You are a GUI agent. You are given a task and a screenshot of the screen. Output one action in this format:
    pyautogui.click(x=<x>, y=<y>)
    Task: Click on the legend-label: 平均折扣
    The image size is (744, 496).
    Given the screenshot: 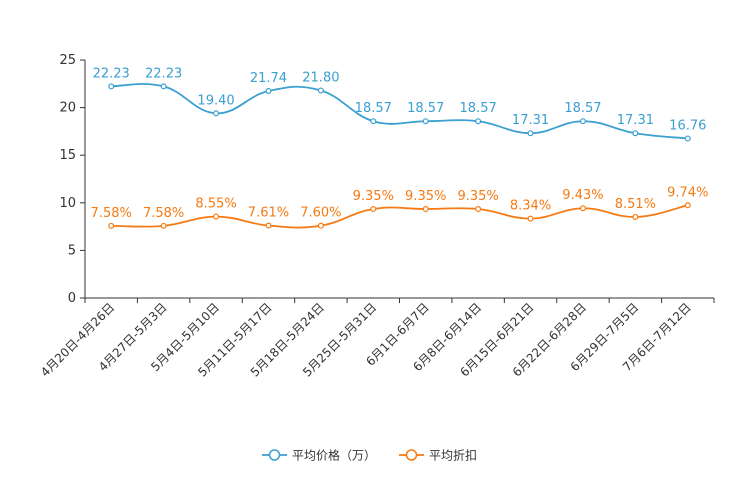 What is the action you would take?
    pyautogui.click(x=453, y=455)
    